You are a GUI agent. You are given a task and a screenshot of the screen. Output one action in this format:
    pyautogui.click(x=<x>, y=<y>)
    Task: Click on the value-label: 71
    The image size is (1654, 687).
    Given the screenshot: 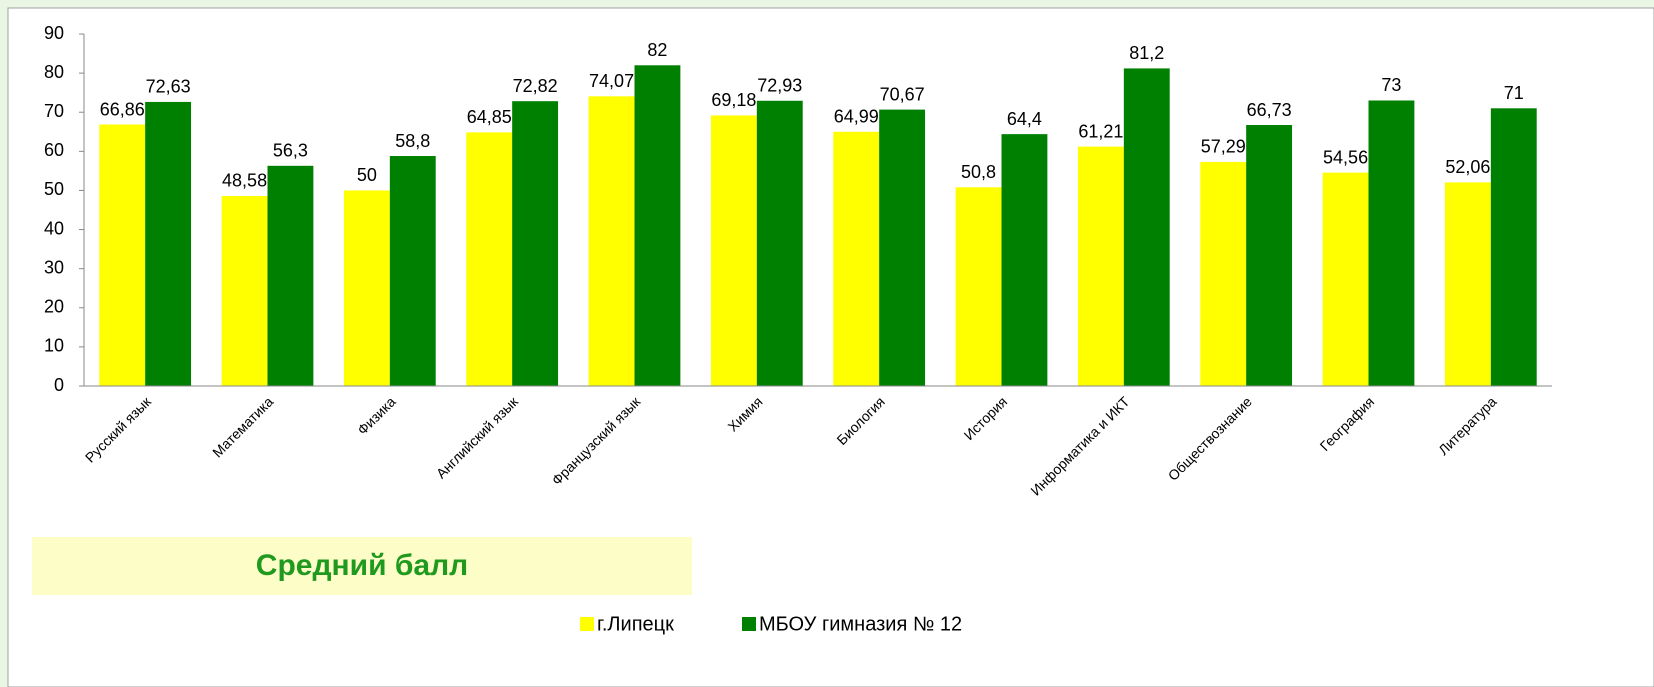 What is the action you would take?
    pyautogui.click(x=1514, y=93)
    